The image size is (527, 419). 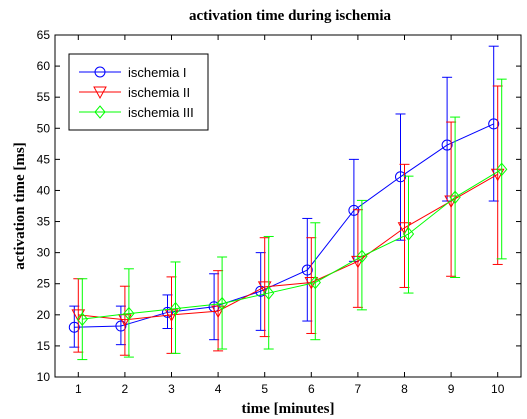 I want to click on y-tick-label: 45, so click(x=44, y=159).